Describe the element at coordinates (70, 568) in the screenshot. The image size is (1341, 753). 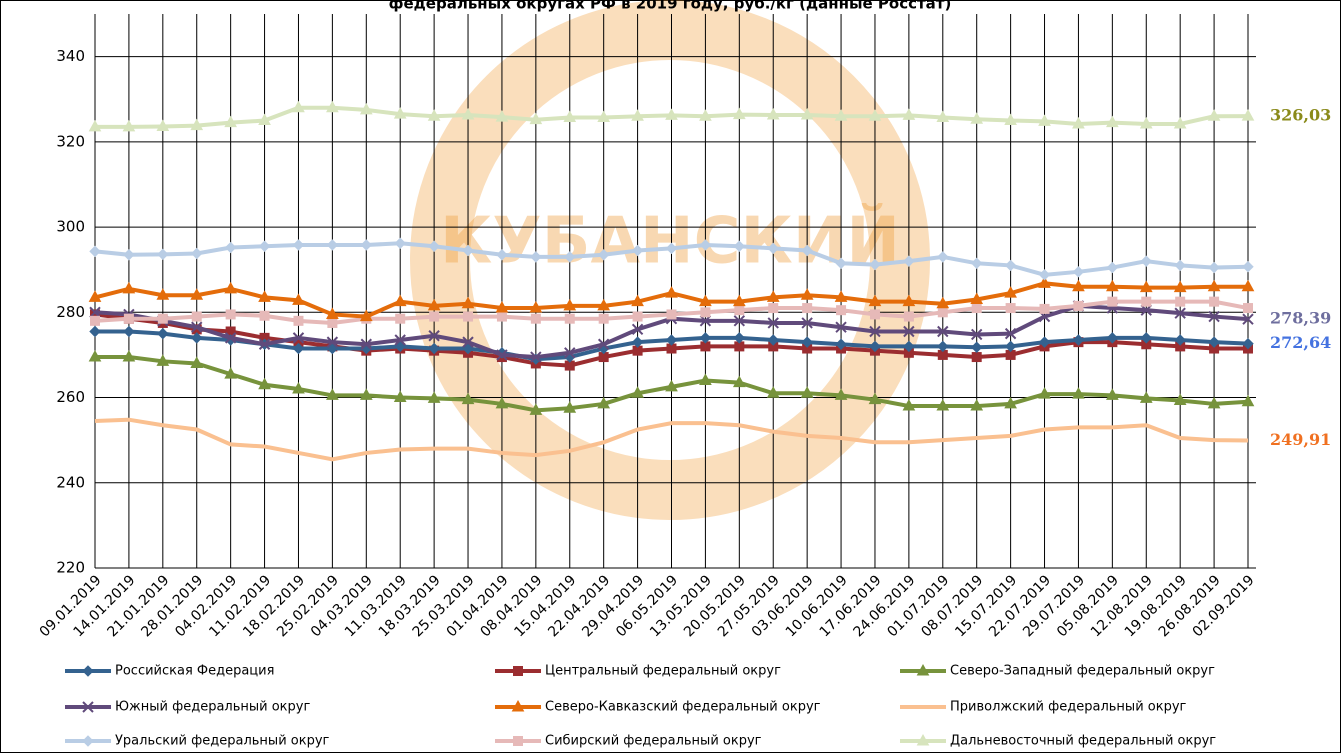
I see `y-tick-label: 220` at that location.